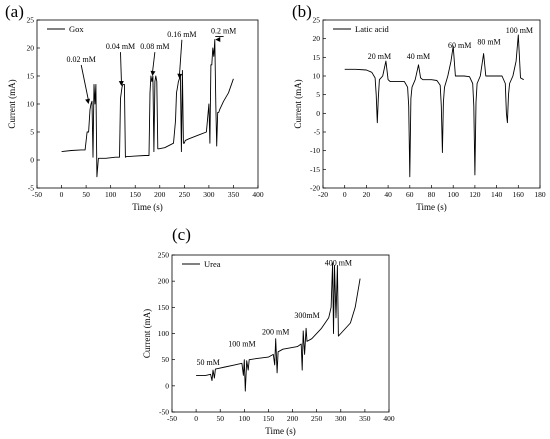 This screenshot has width=550, height=439. Describe the element at coordinates (81, 59) in the screenshot. I see `annotation-label: 0.02 mM` at that location.